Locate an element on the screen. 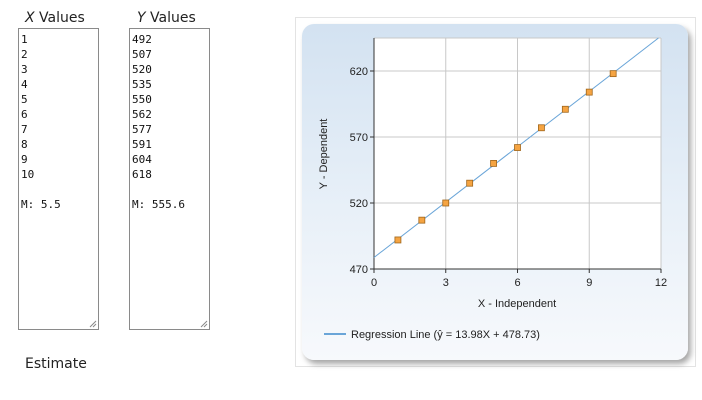  x-values-label: X Values is located at coordinates (55, 18).